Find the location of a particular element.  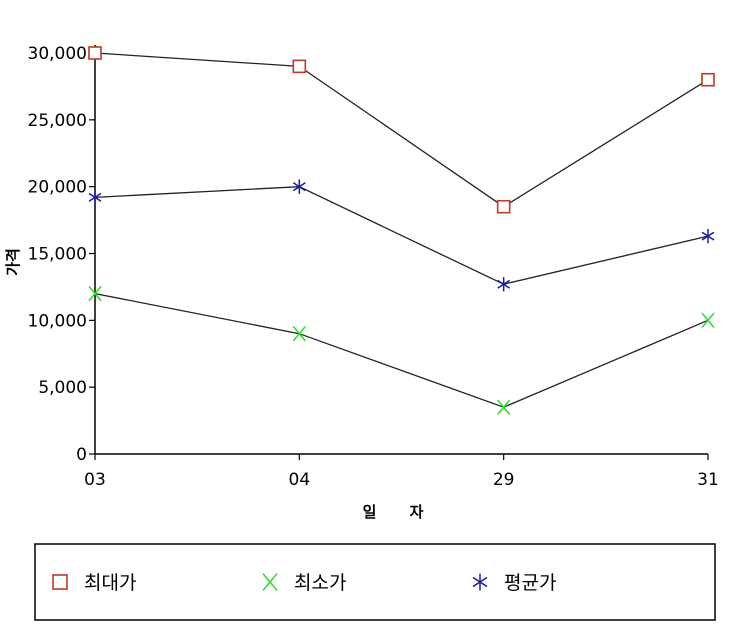

legend-item-avg-price: 평균가 is located at coordinates (514, 583).